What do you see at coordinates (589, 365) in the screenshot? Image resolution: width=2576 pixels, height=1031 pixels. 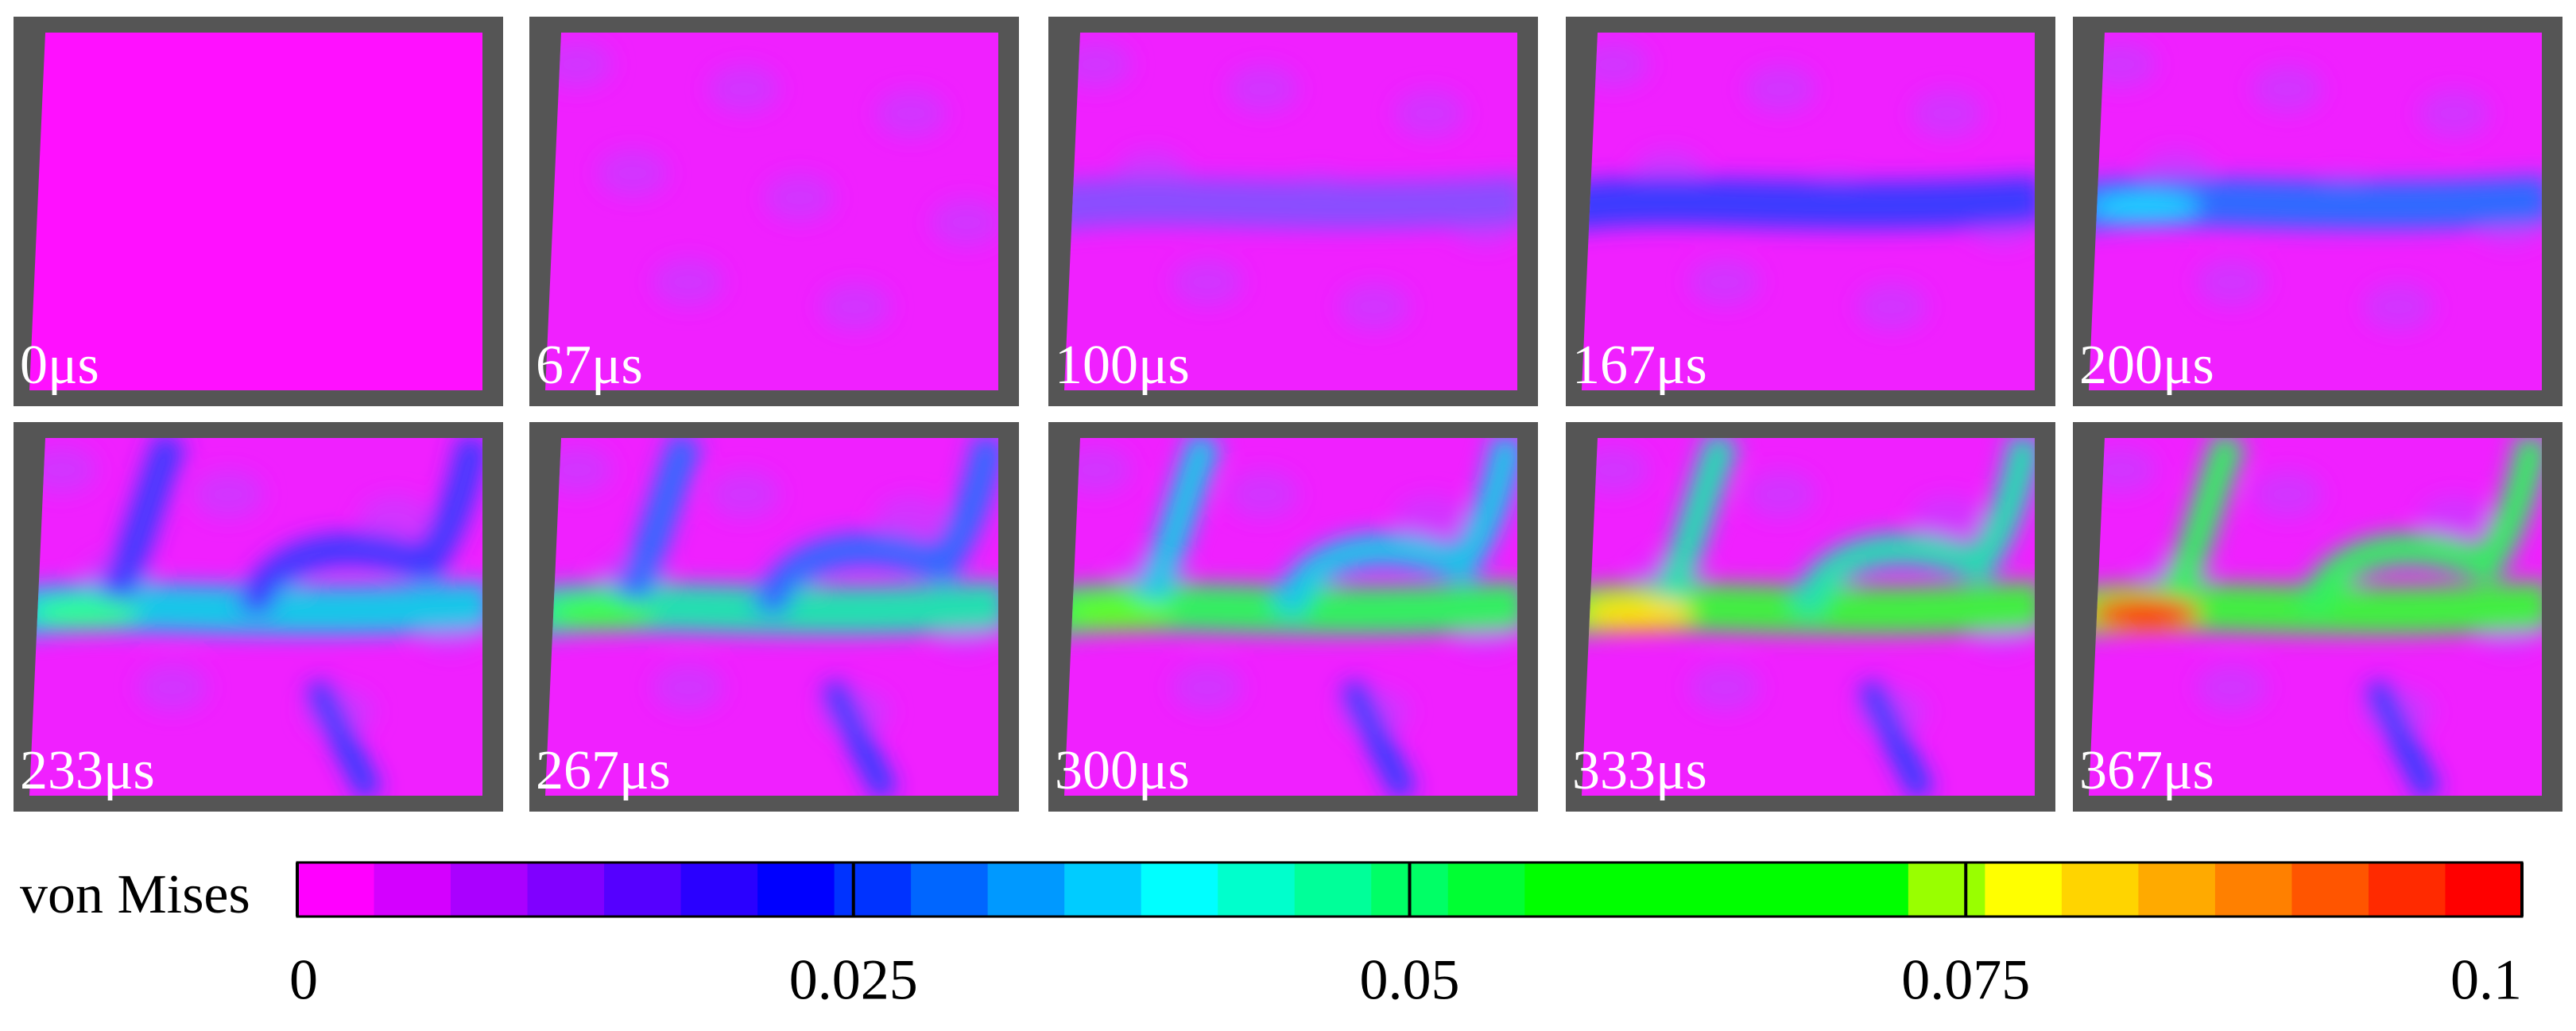 I see `panel-label: 67μs` at bounding box center [589, 365].